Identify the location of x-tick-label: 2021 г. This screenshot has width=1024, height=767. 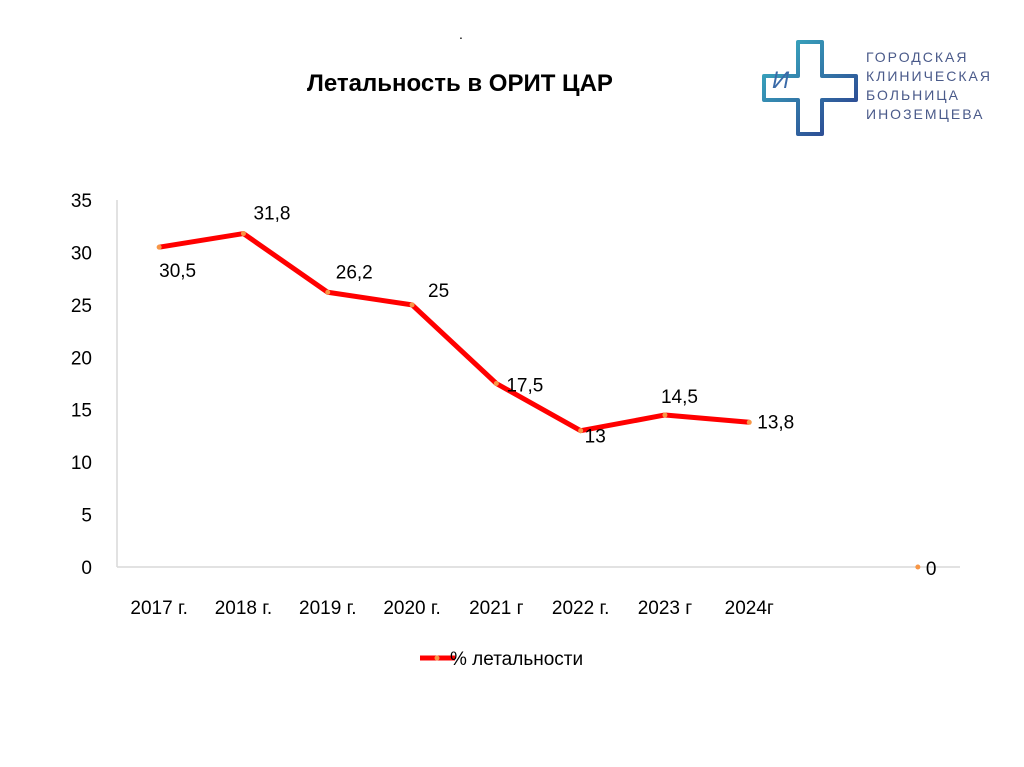
(496, 608).